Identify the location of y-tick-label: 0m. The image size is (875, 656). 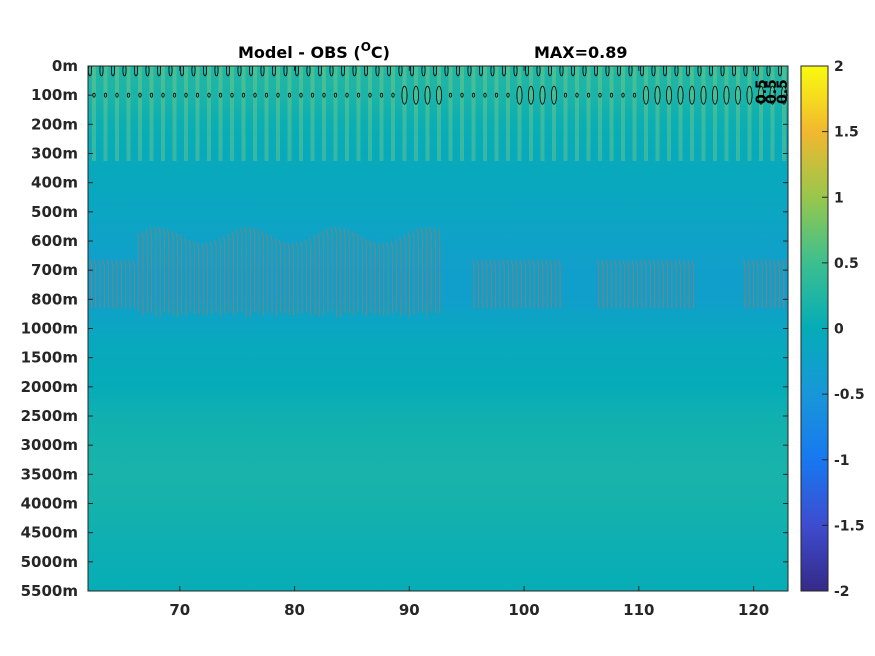
(65, 66).